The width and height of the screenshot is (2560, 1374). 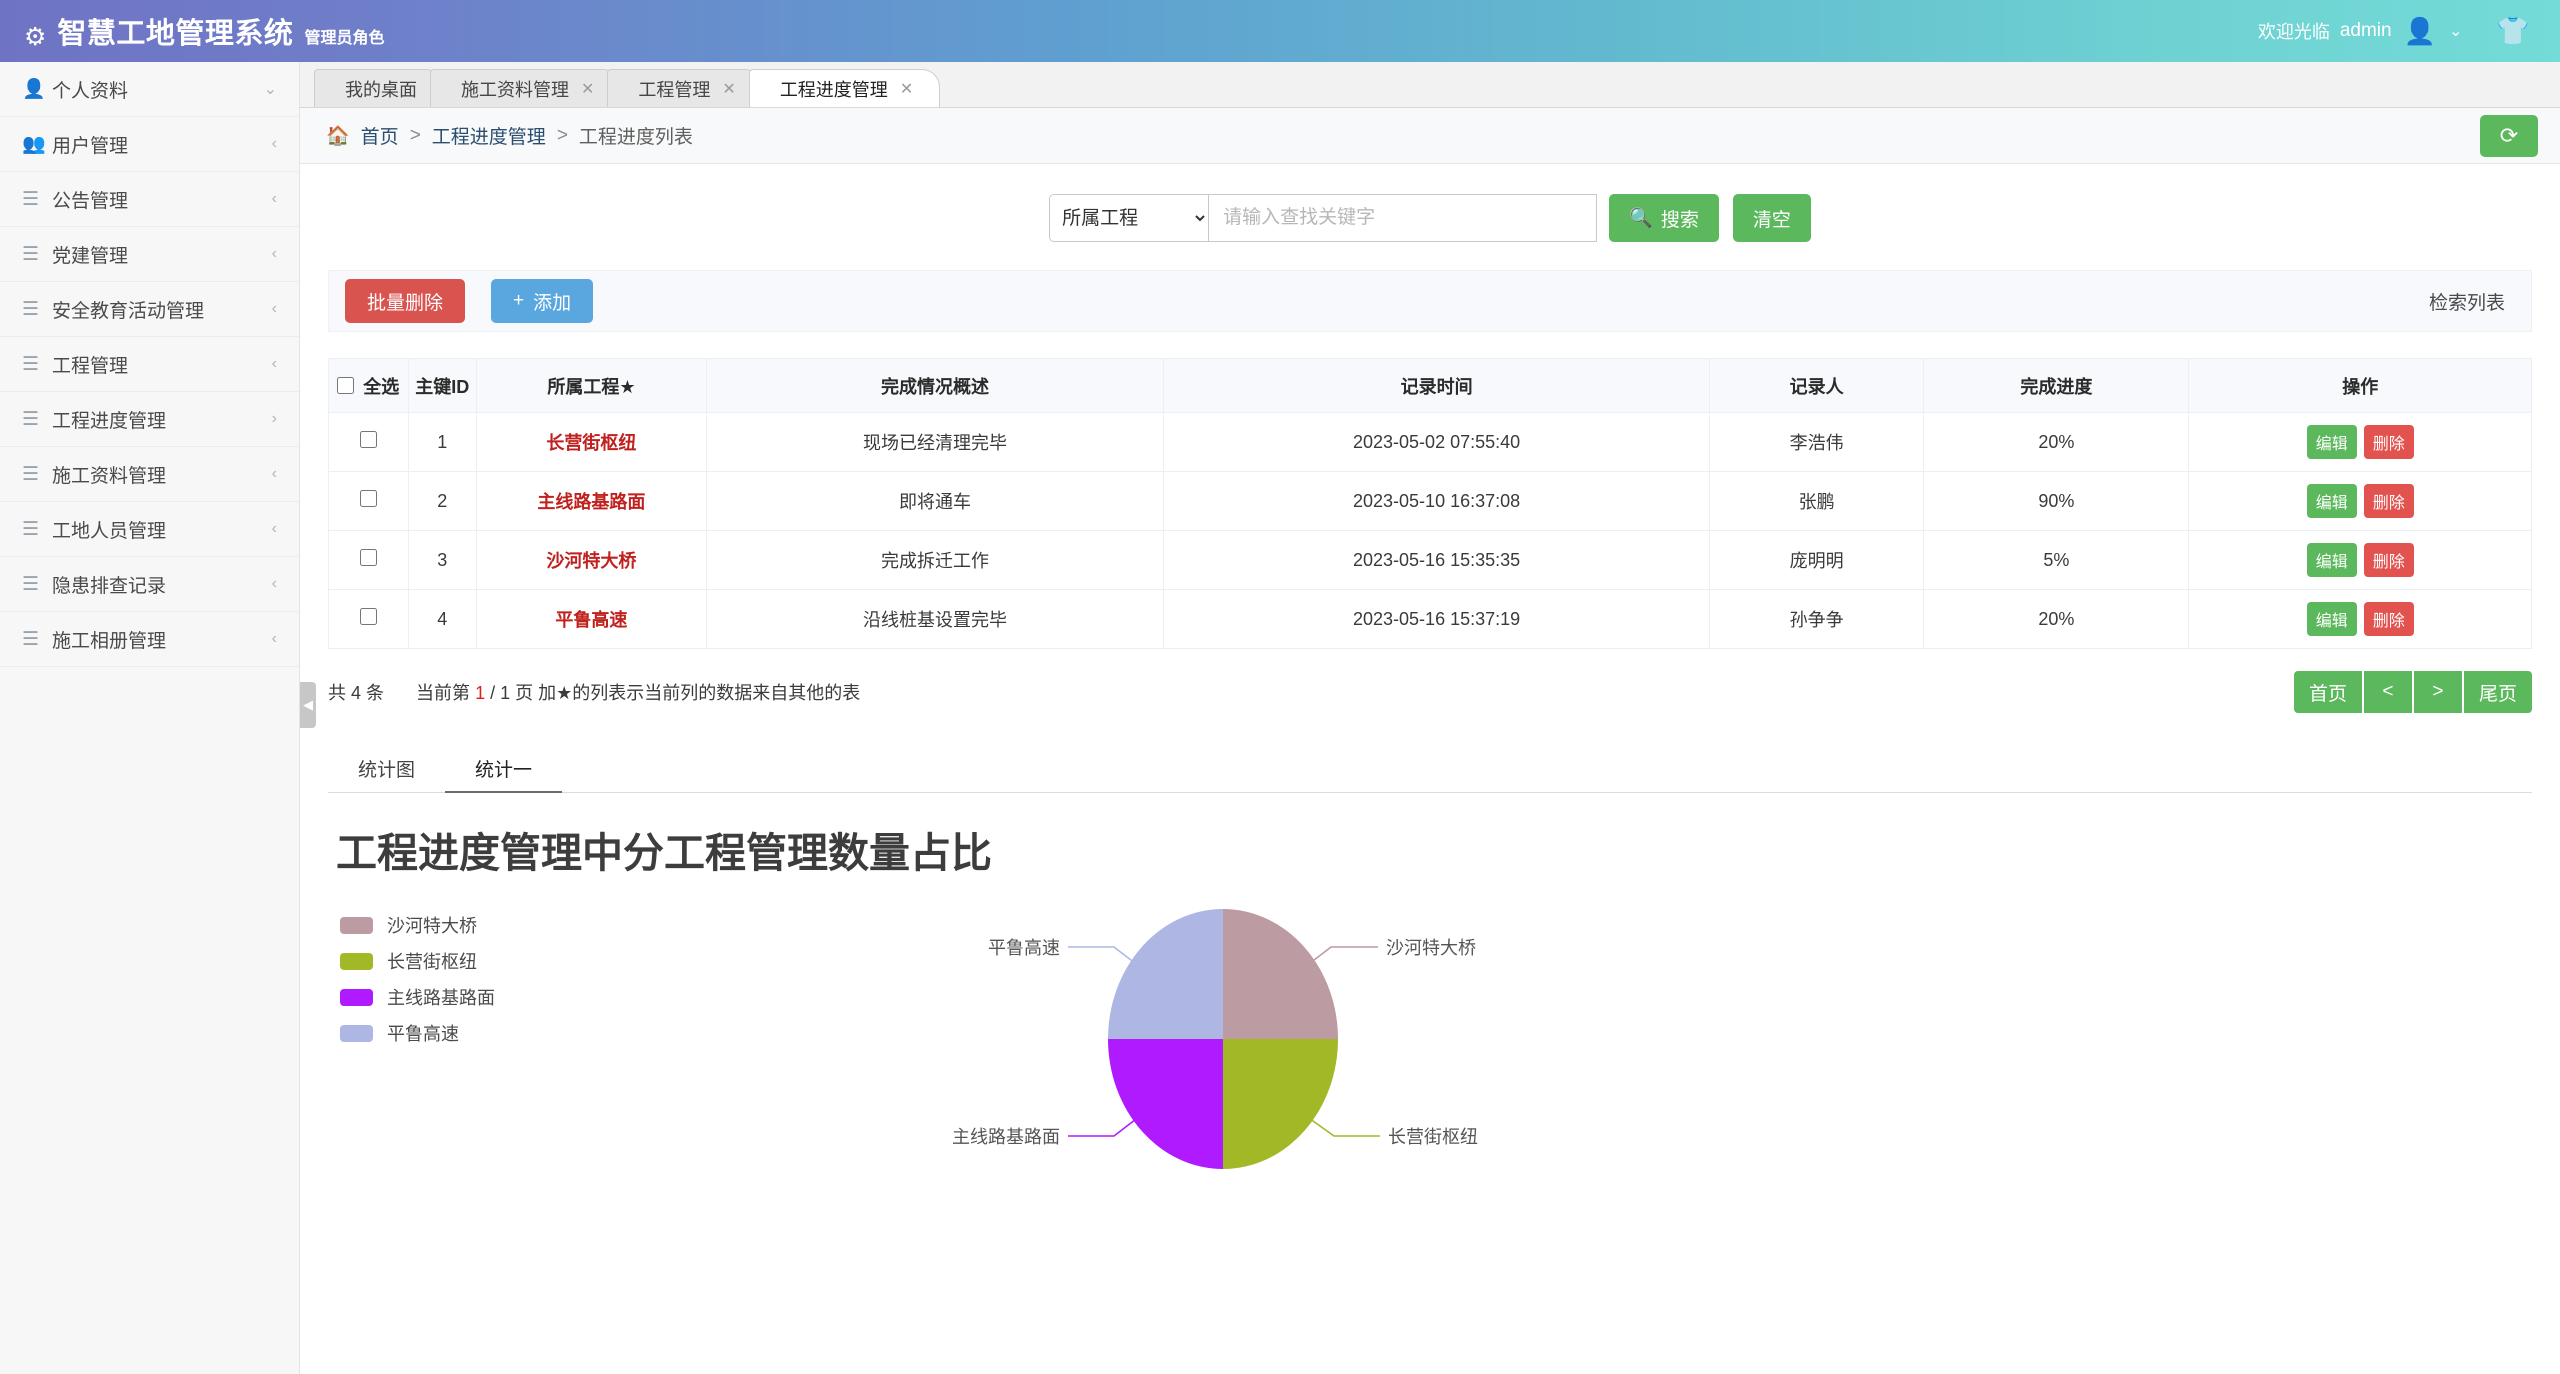 I want to click on app-title: 智慧工地管理系统, so click(x=175, y=34).